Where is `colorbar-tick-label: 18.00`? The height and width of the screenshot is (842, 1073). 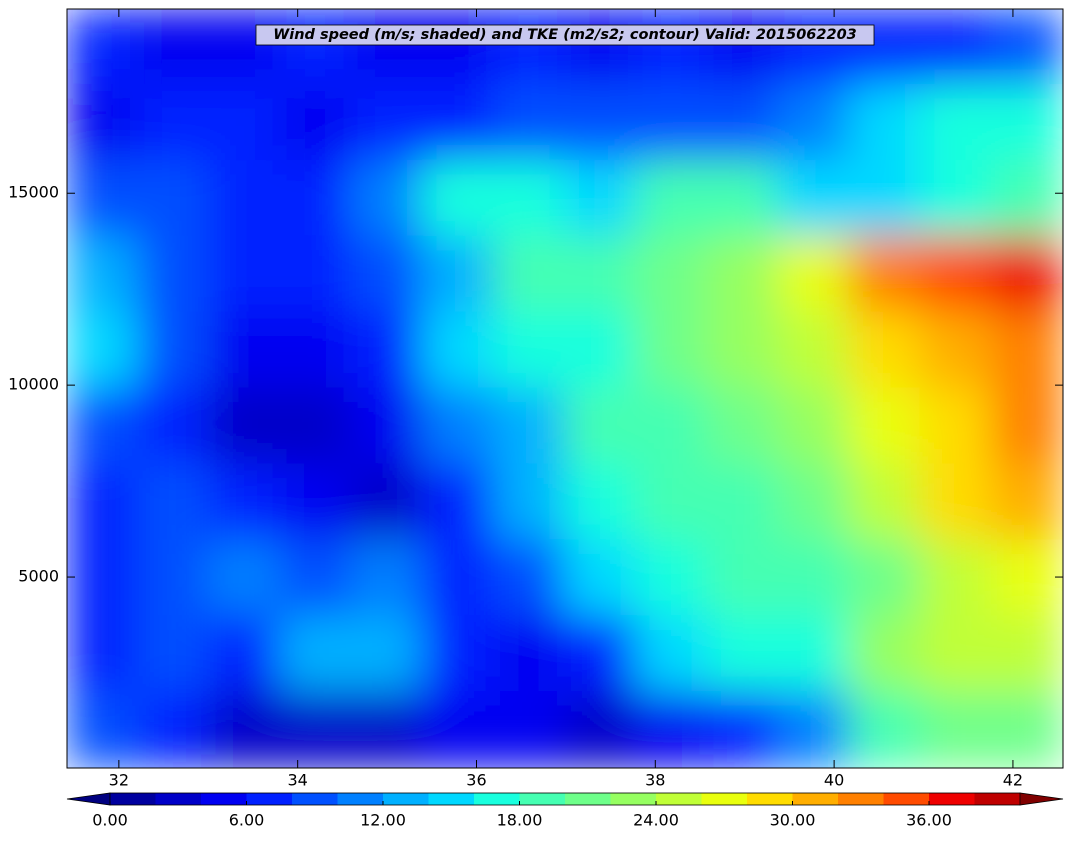 colorbar-tick-label: 18.00 is located at coordinates (520, 820).